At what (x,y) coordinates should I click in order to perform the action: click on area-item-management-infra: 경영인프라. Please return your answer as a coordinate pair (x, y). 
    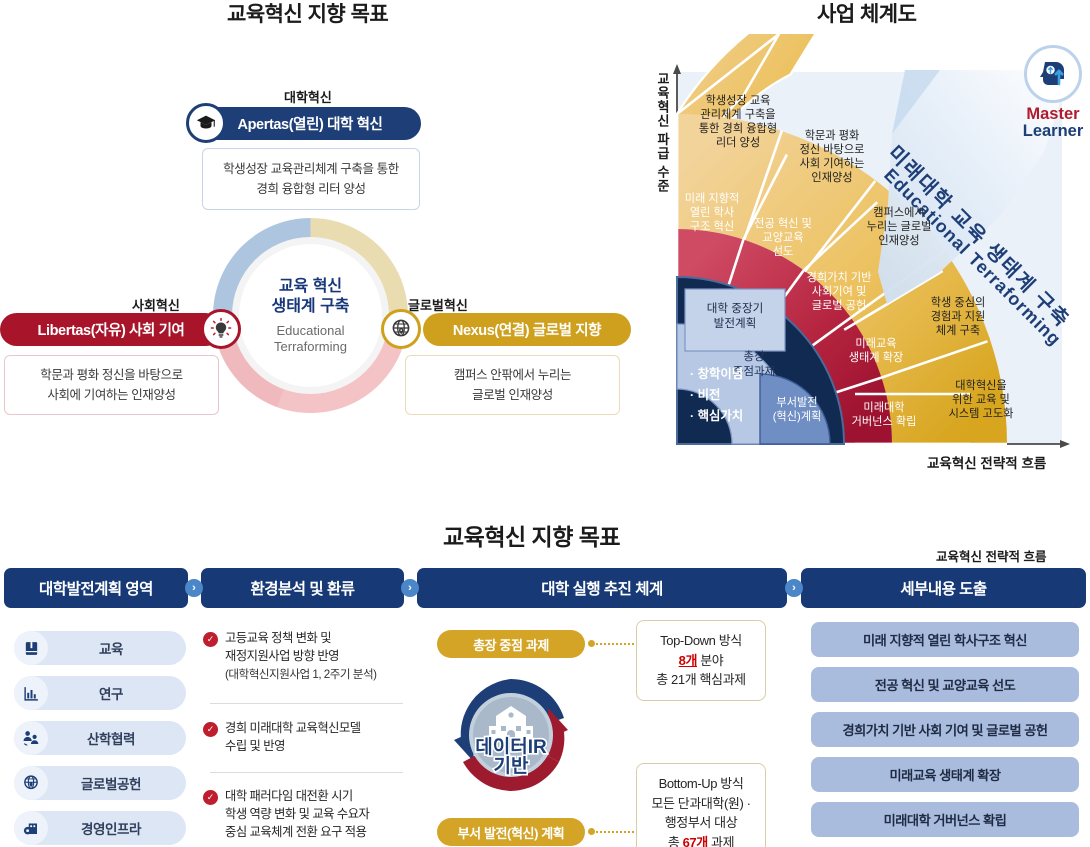
    Looking at the image, I should click on (100, 828).